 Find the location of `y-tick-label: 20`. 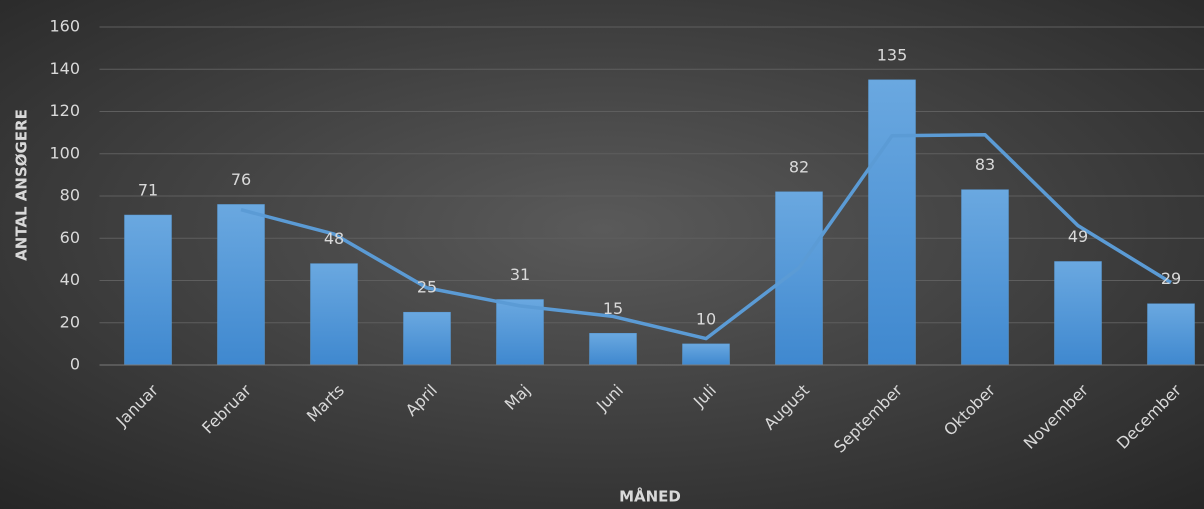

y-tick-label: 20 is located at coordinates (70, 321).